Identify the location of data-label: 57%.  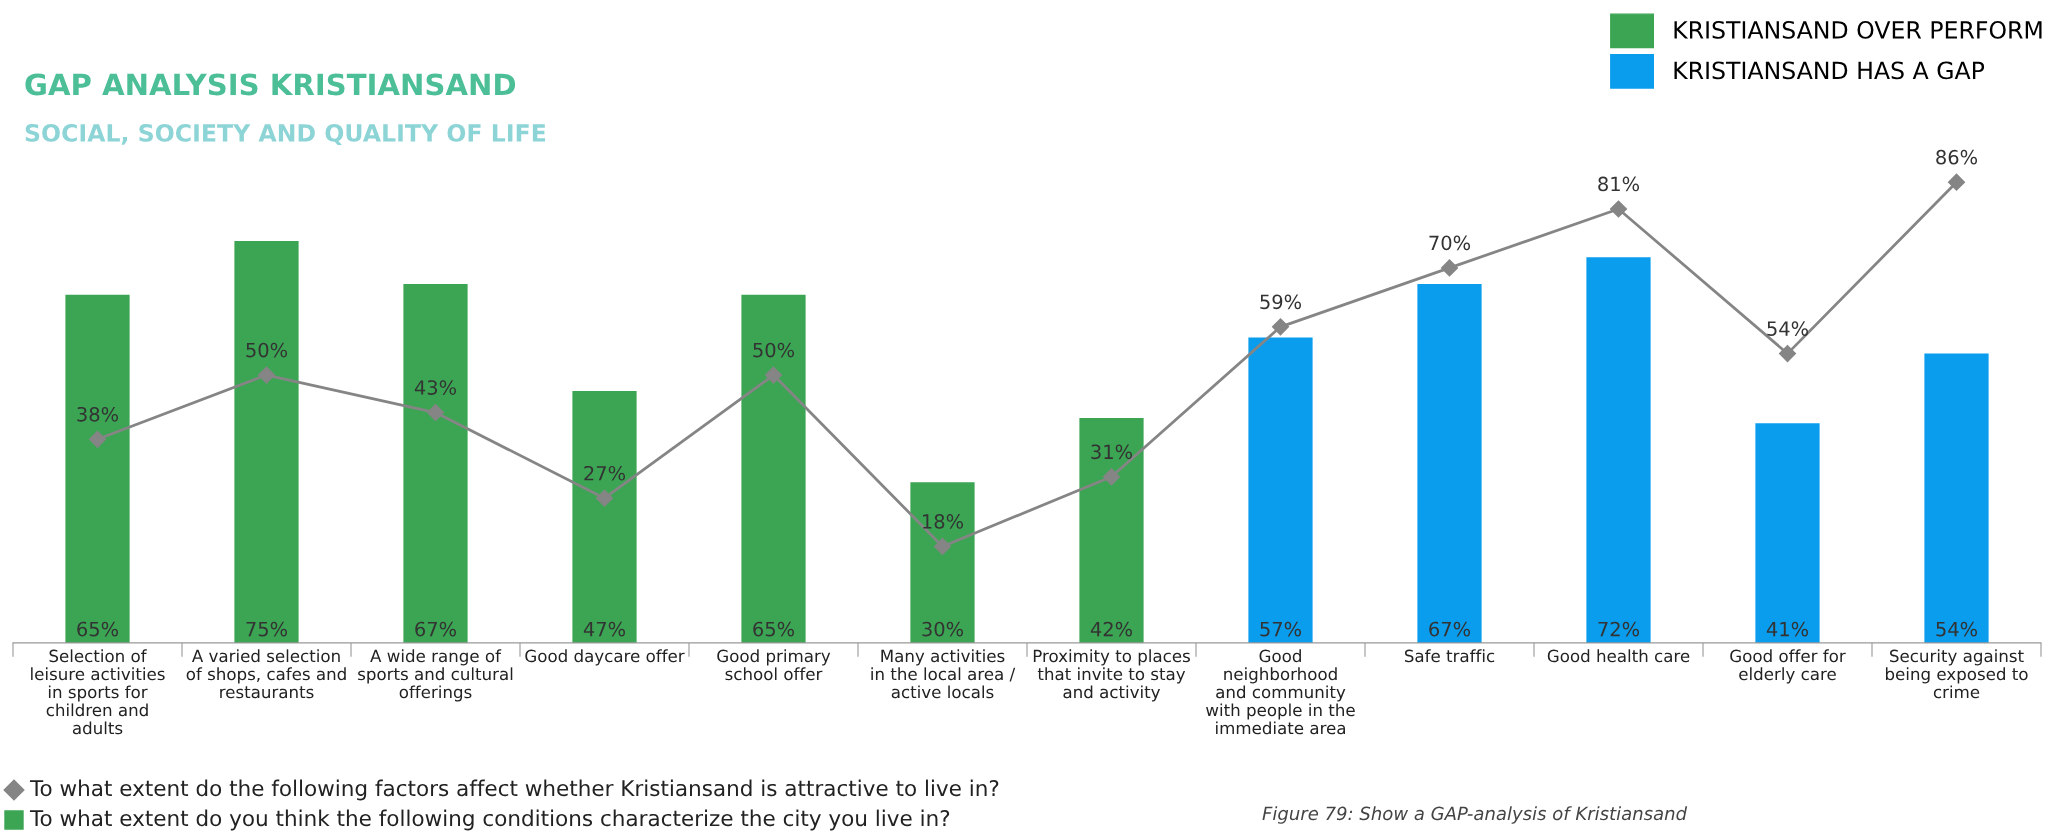
(1281, 629).